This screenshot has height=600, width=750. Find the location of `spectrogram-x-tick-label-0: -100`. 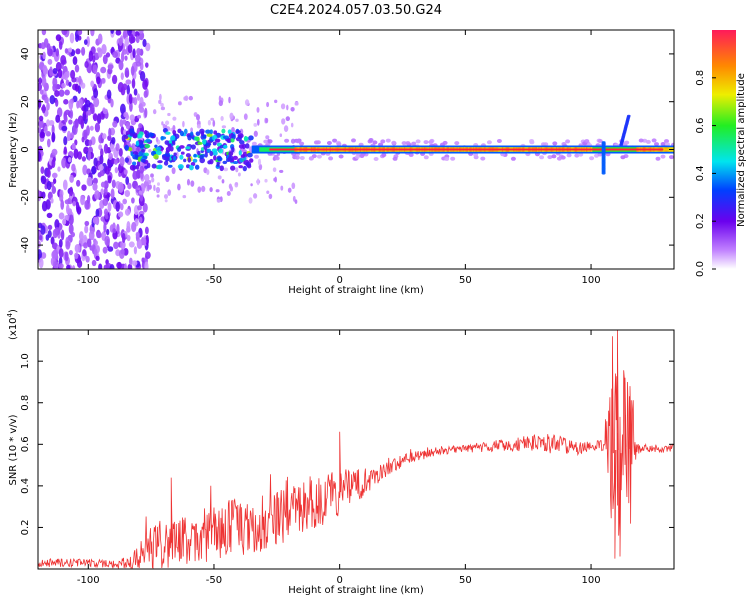

spectrogram-x-tick-label-0: -100 is located at coordinates (88, 280).